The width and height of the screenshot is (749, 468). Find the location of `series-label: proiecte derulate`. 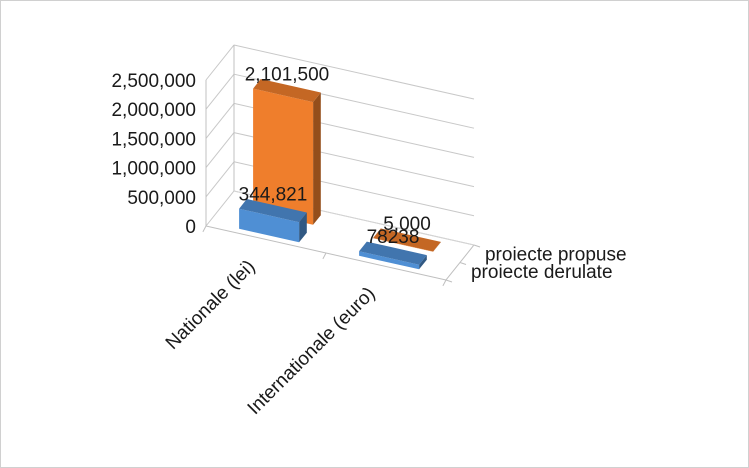

series-label: proiecte derulate is located at coordinates (542, 272).